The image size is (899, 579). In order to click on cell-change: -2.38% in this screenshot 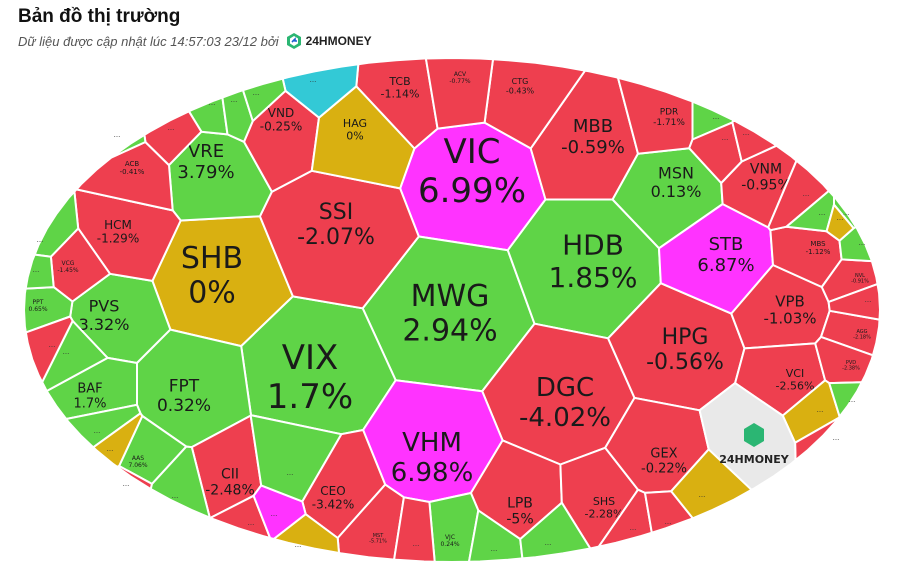, I will do `click(851, 369)`.